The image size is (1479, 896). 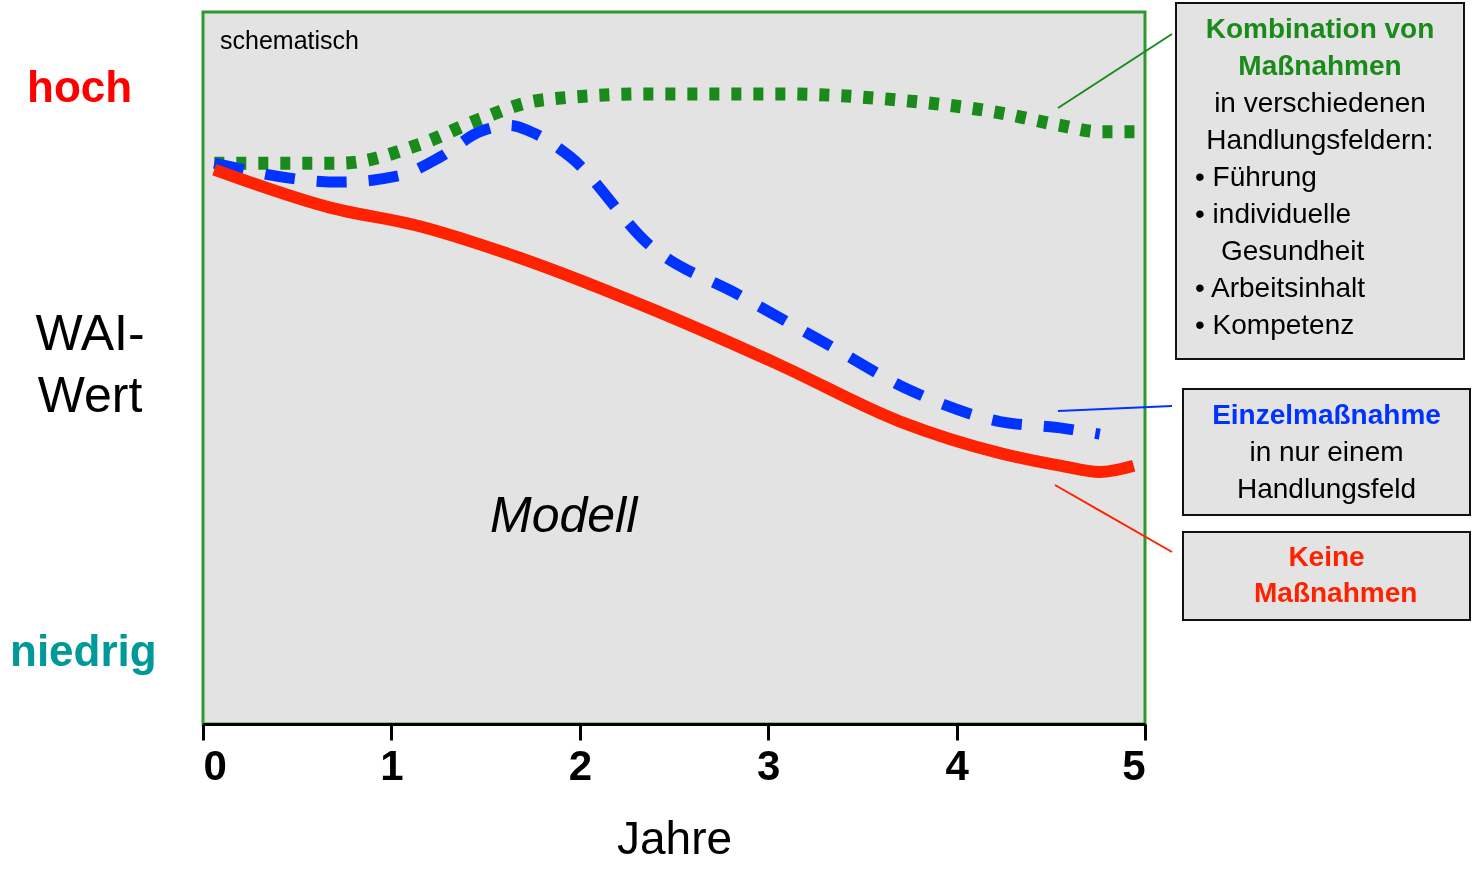 I want to click on x-tick-label: 0, so click(x=215, y=765).